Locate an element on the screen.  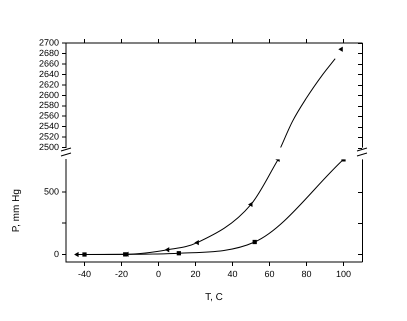
x-axis-title: T, C is located at coordinates (214, 297).